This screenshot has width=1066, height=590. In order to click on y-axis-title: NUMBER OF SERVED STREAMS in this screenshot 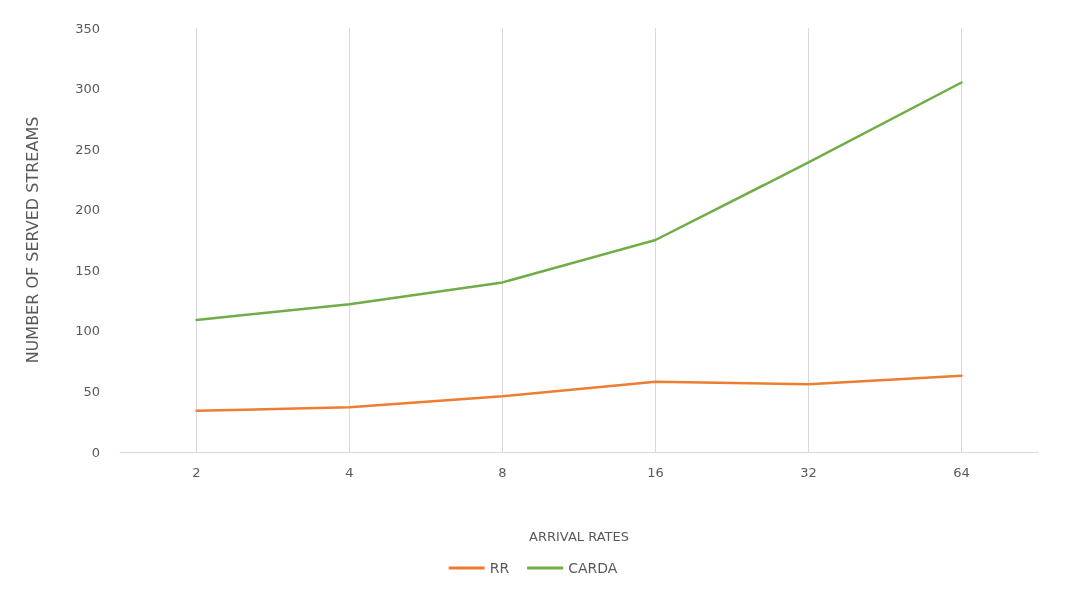, I will do `click(32, 240)`.